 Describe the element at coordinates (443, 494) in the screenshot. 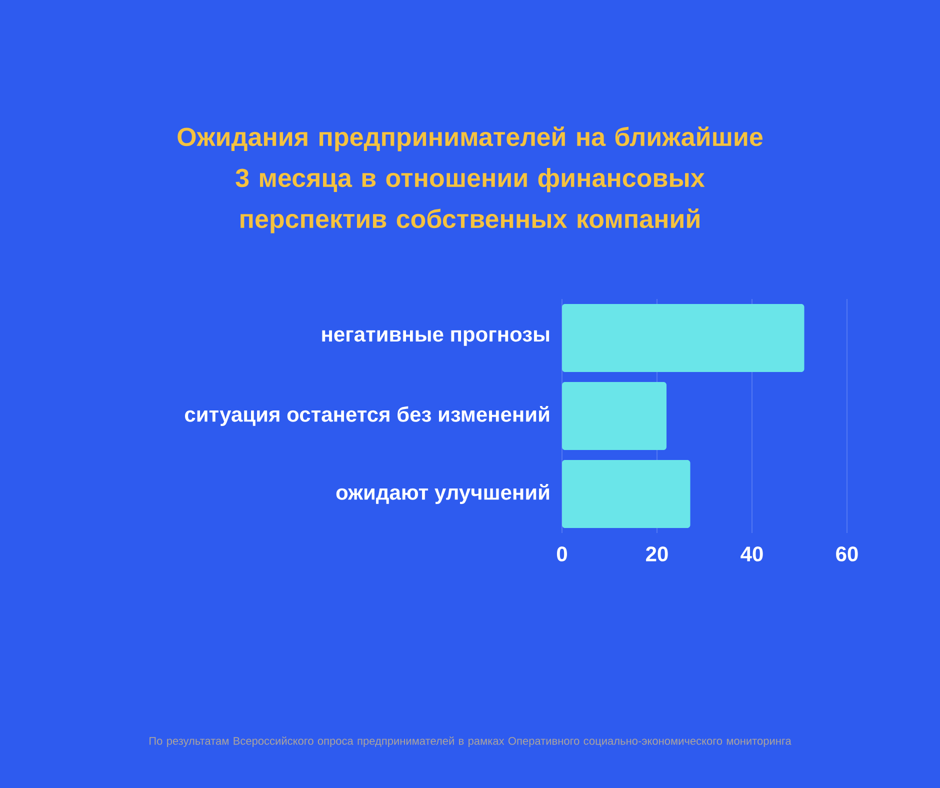

I see `y-tick-label: ожидают улучшений` at that location.